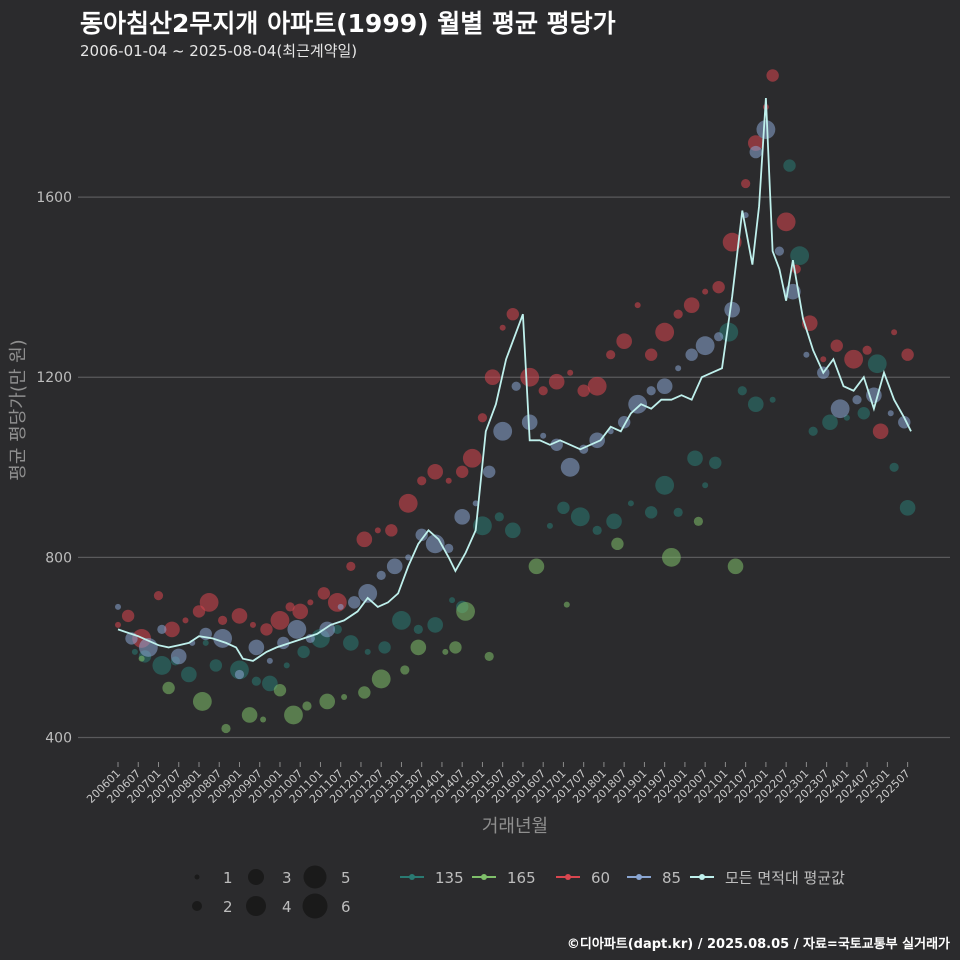  I want to click on size-legend-dot, so click(256, 906).